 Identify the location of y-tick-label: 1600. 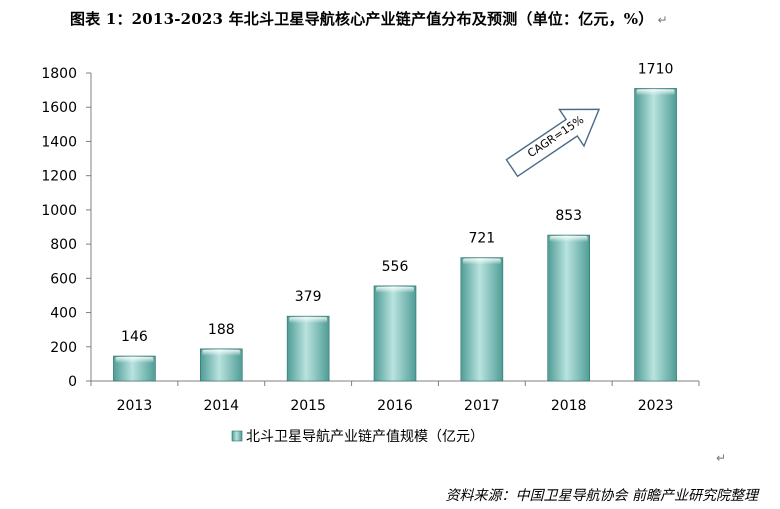
(59, 108).